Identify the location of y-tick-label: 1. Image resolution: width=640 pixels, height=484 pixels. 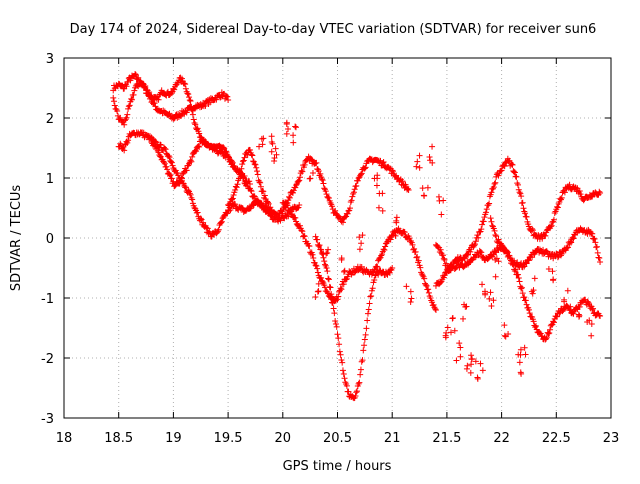
(50, 179).